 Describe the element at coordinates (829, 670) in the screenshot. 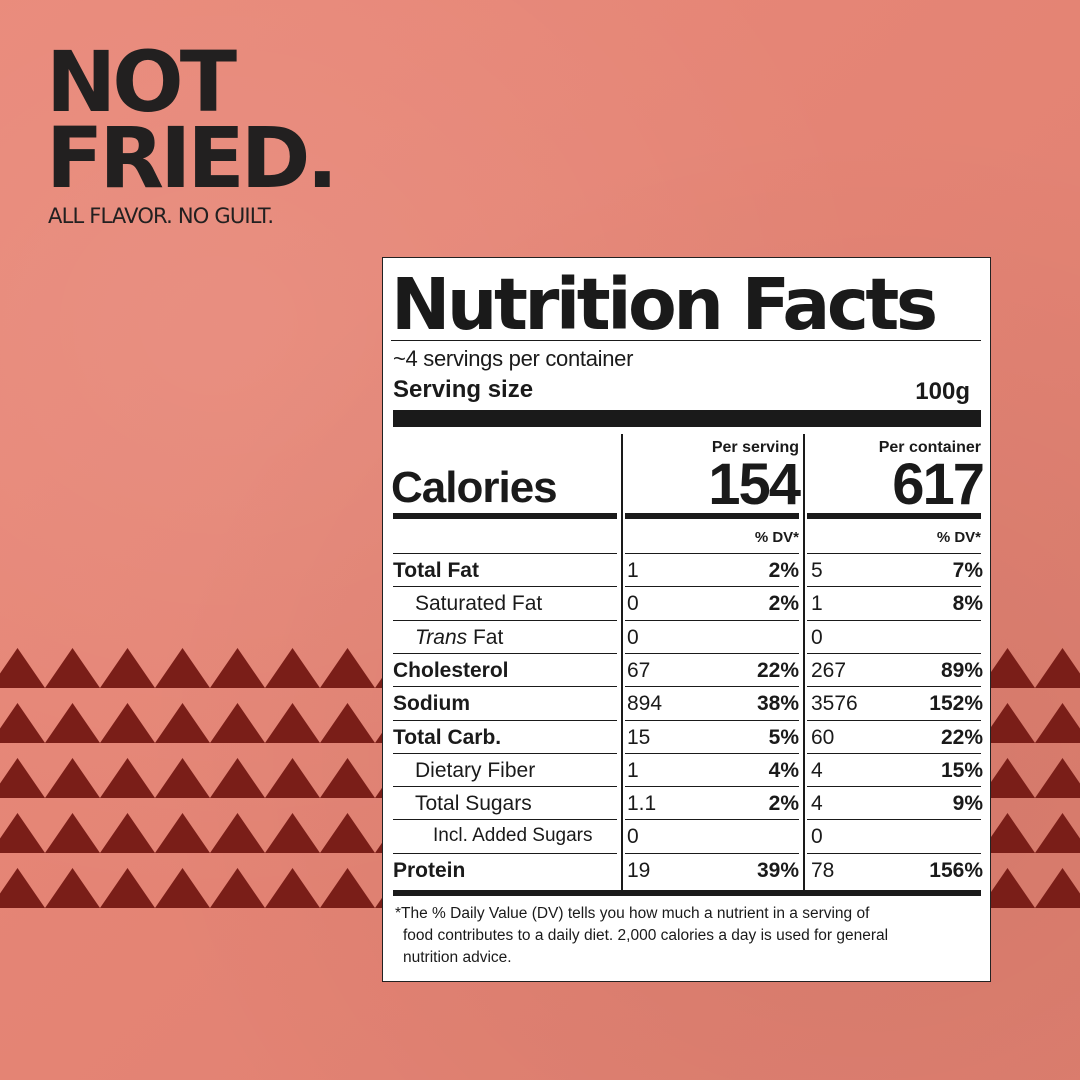

I see `container-amount: 267` at that location.